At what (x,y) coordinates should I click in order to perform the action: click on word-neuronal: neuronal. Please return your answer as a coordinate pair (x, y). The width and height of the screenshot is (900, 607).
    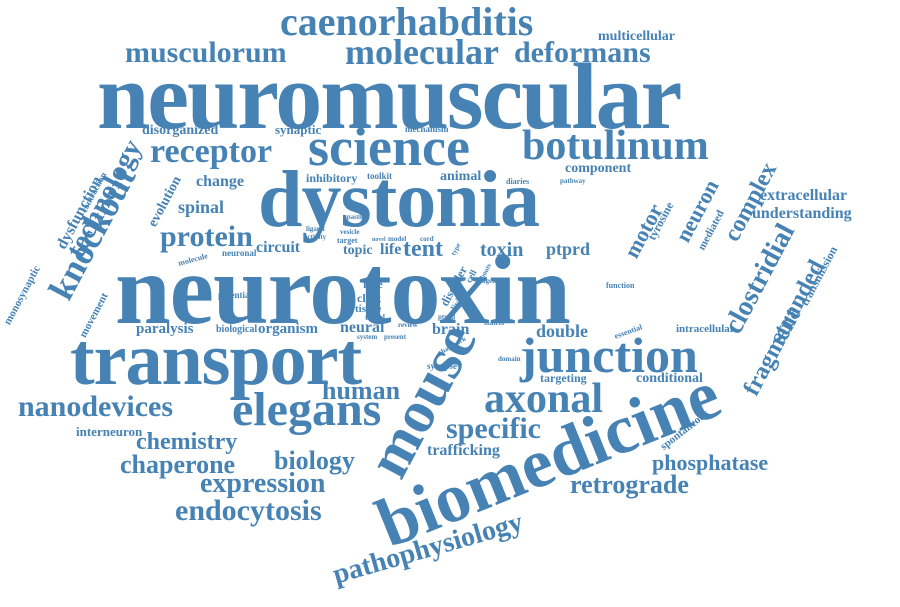
    Looking at the image, I should click on (239, 253).